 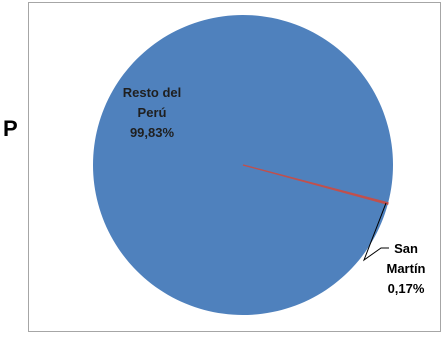 I want to click on leader-lines, so click(x=375, y=232).